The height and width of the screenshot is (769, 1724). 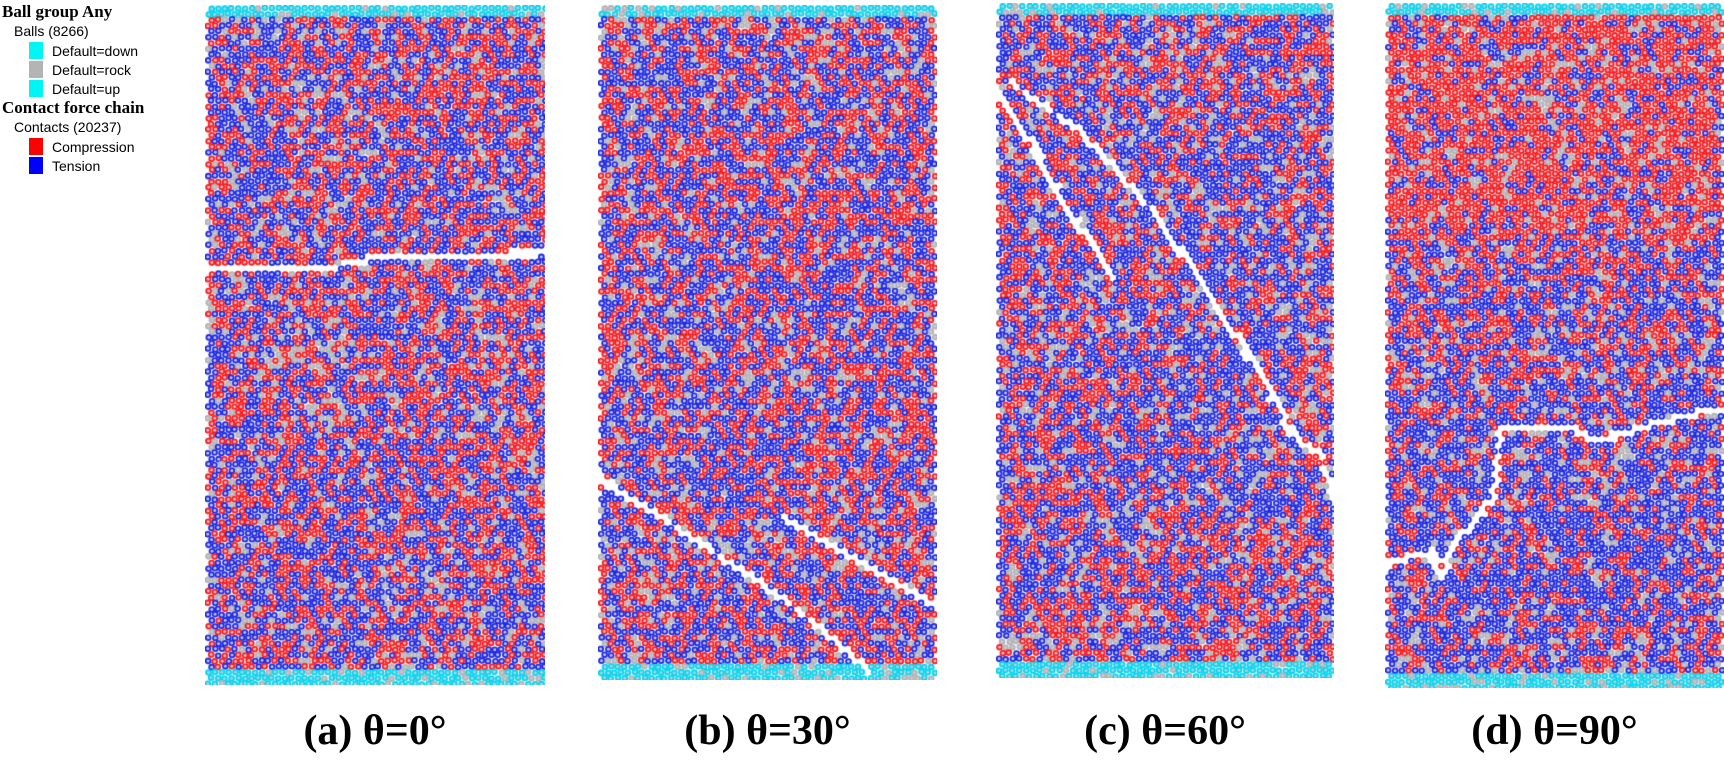 I want to click on legend-item-default-down: Default=down, so click(x=94, y=50).